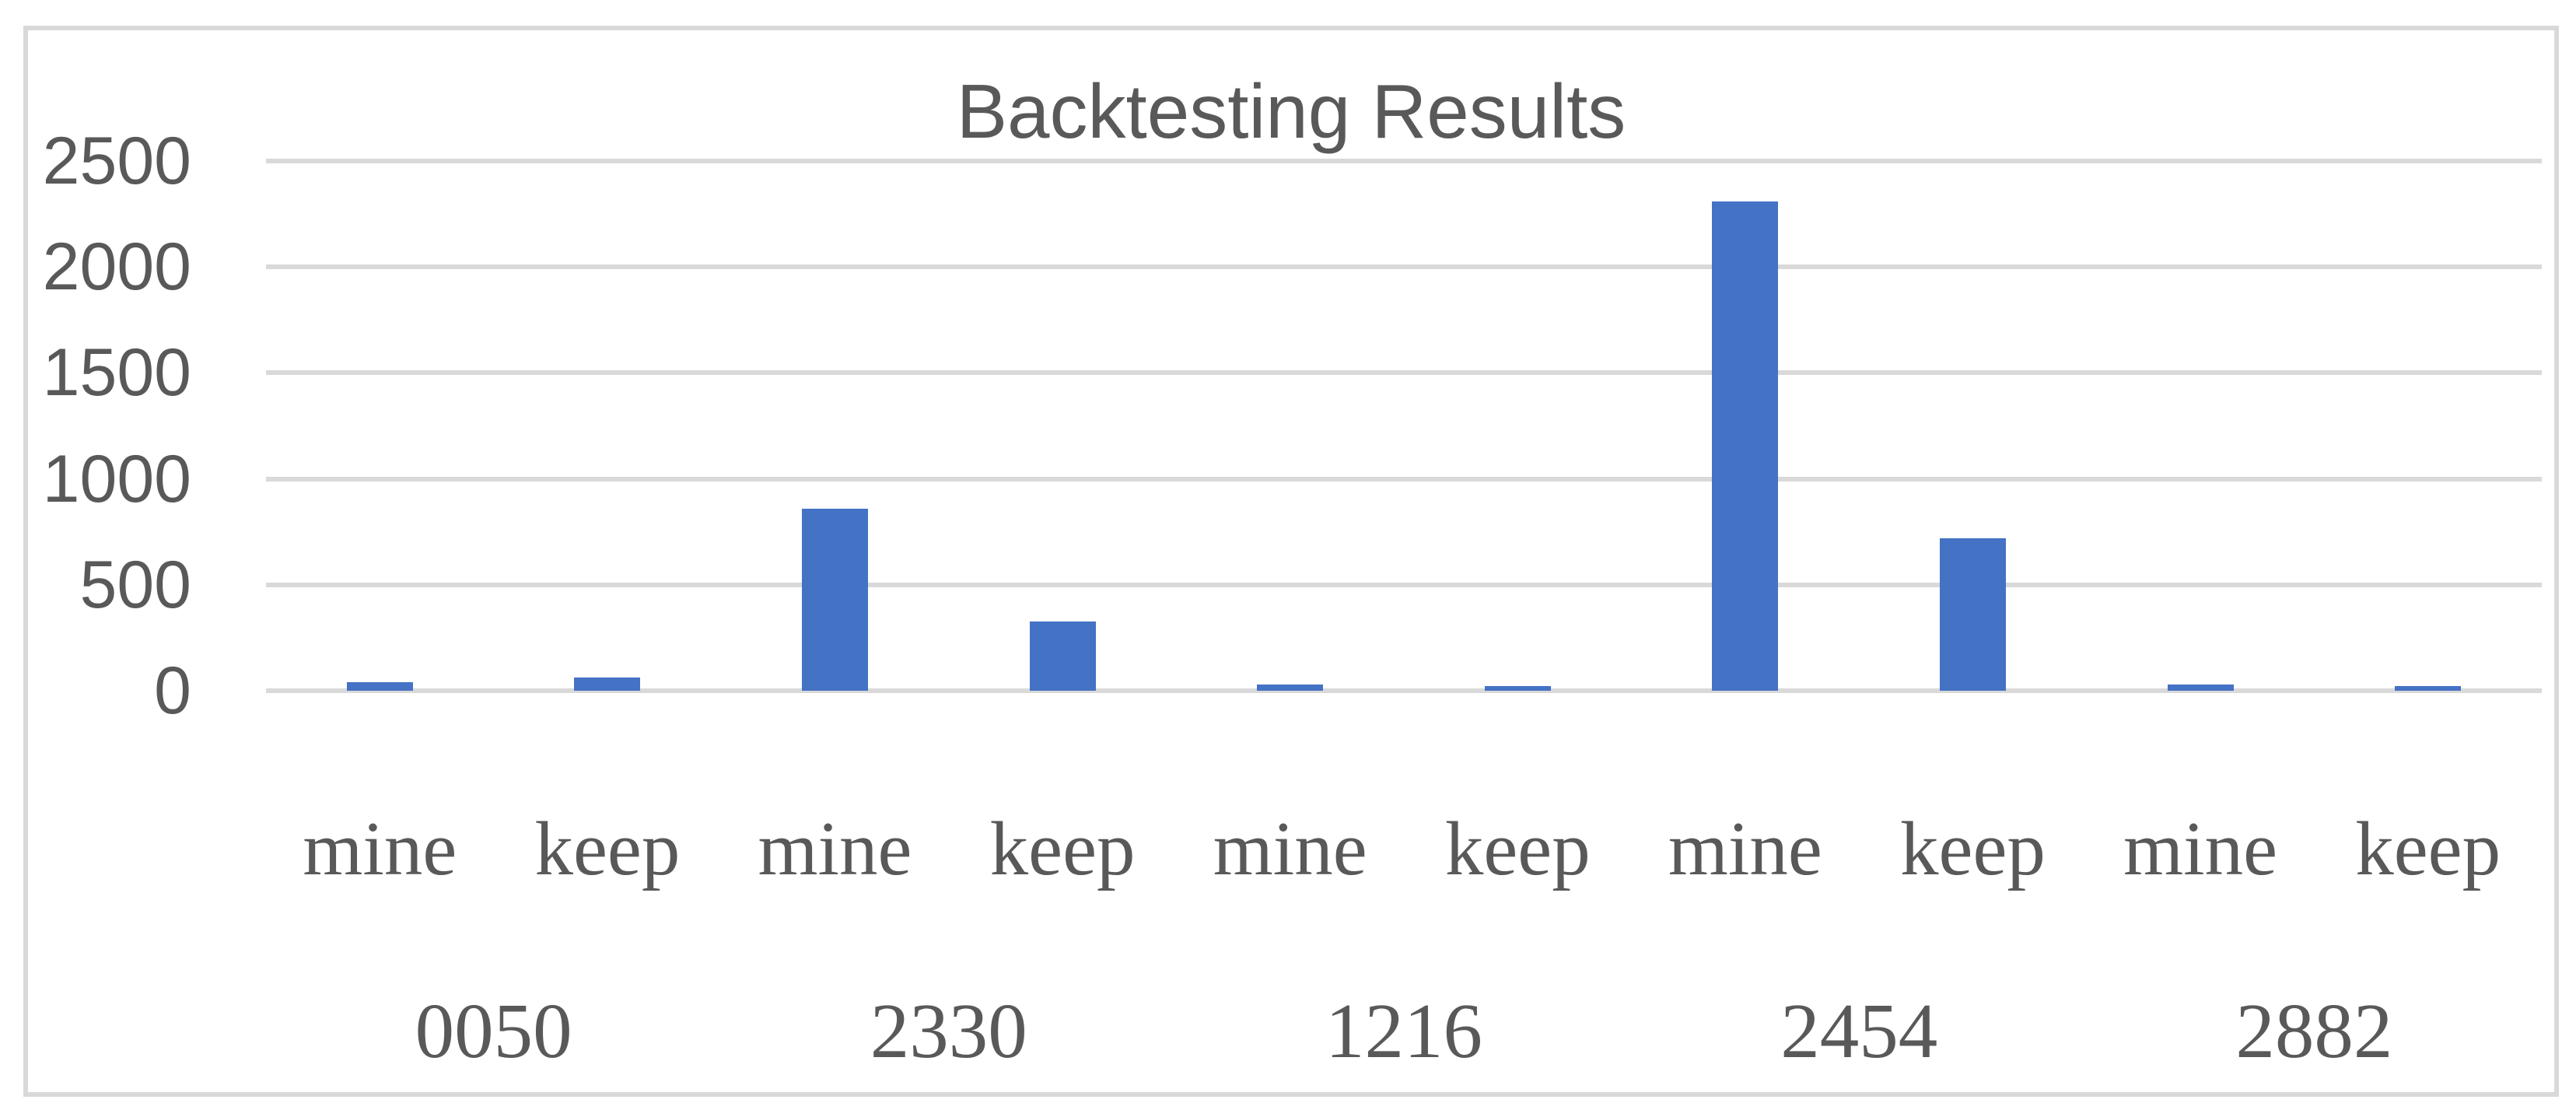 The image size is (2576, 1110). I want to click on bar-slot-1216-mine, so click(1290, 426).